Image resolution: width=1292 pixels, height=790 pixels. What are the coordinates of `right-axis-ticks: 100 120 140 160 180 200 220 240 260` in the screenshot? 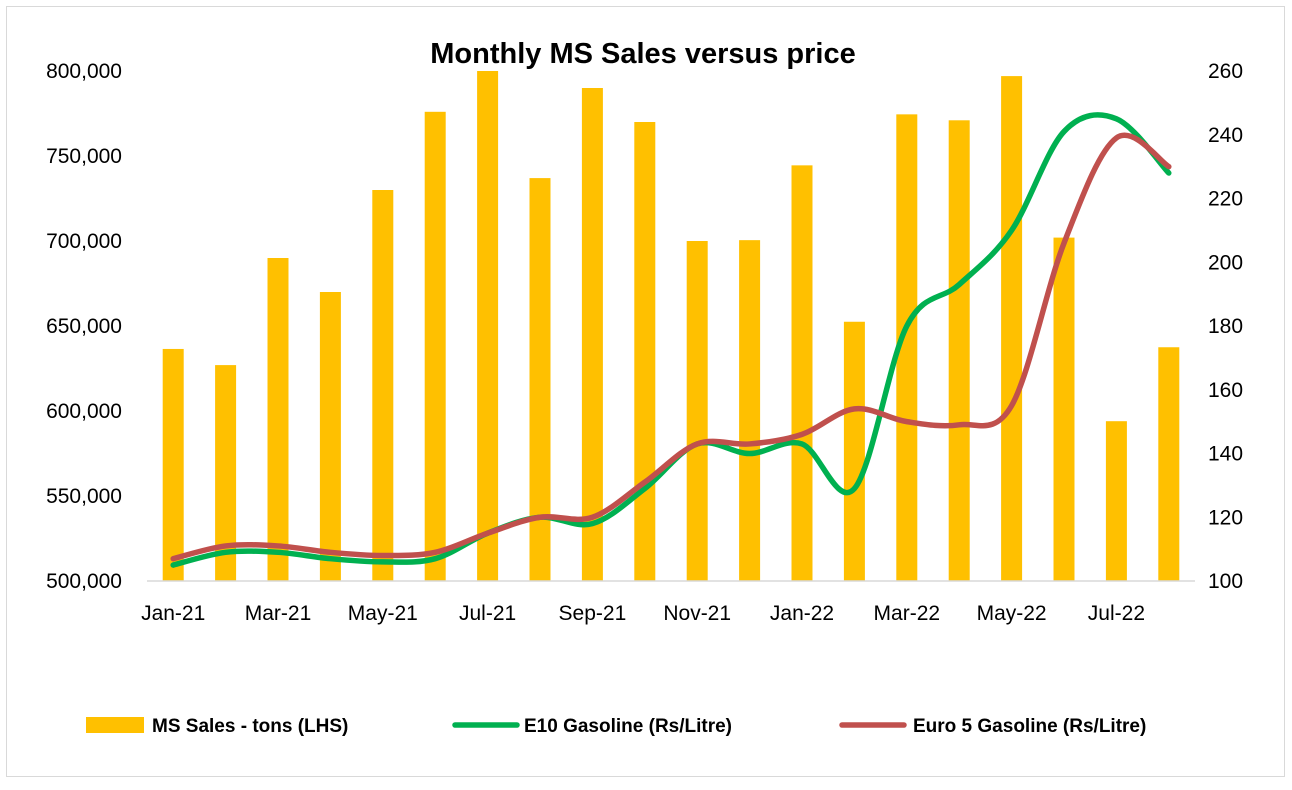 It's located at (1225, 326).